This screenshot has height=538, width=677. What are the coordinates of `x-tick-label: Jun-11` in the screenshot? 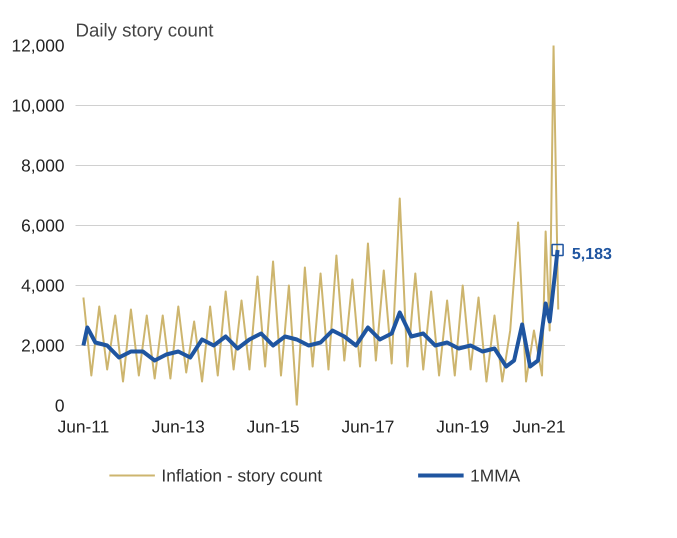 It's located at (84, 426).